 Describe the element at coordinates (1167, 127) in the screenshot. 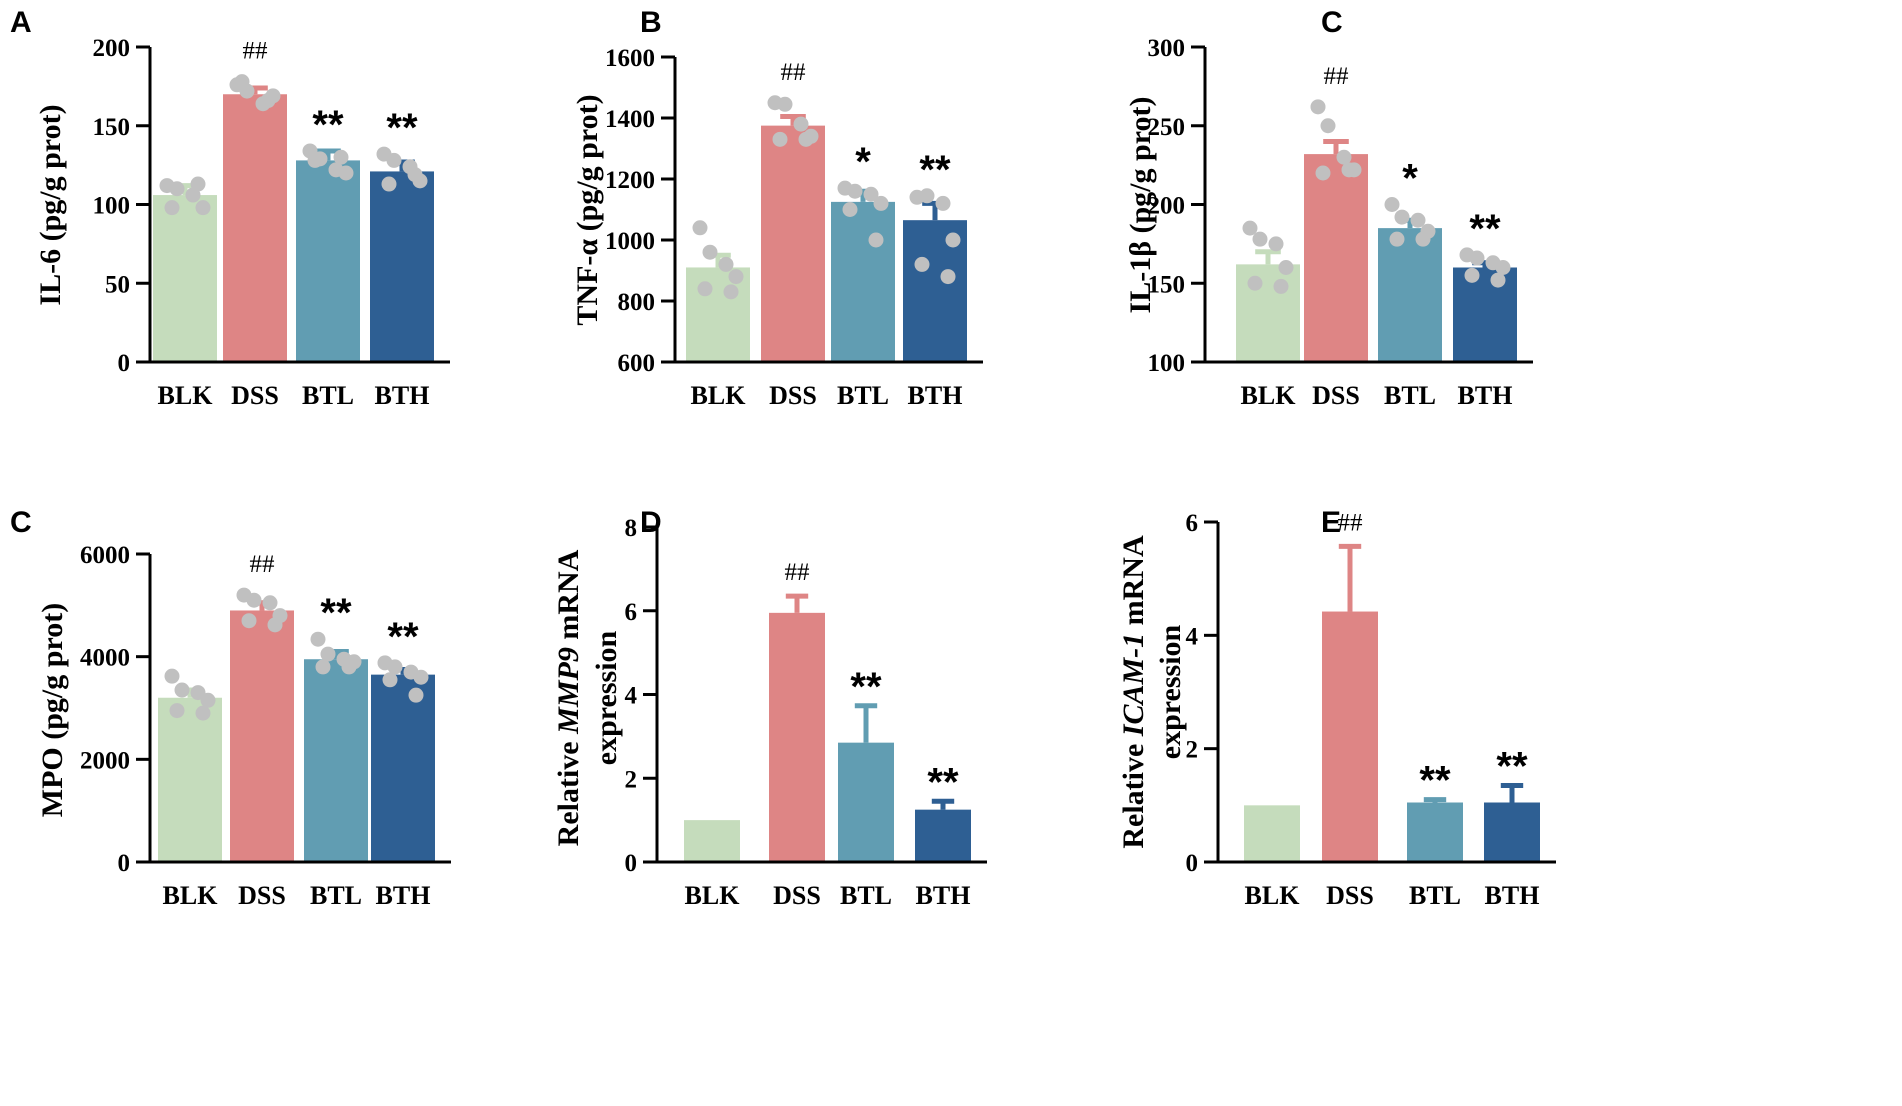

I see `y-tick-label: 250` at that location.